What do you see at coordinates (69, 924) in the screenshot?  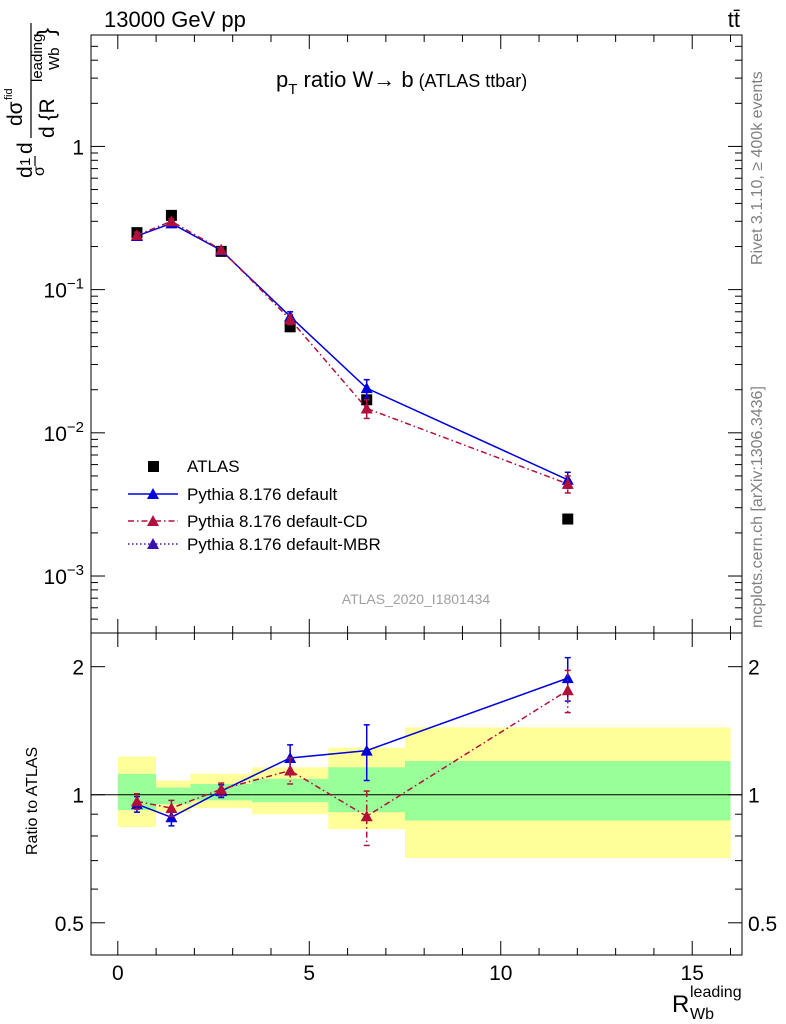 I see `ratio-ytick-label-left: 0.5` at bounding box center [69, 924].